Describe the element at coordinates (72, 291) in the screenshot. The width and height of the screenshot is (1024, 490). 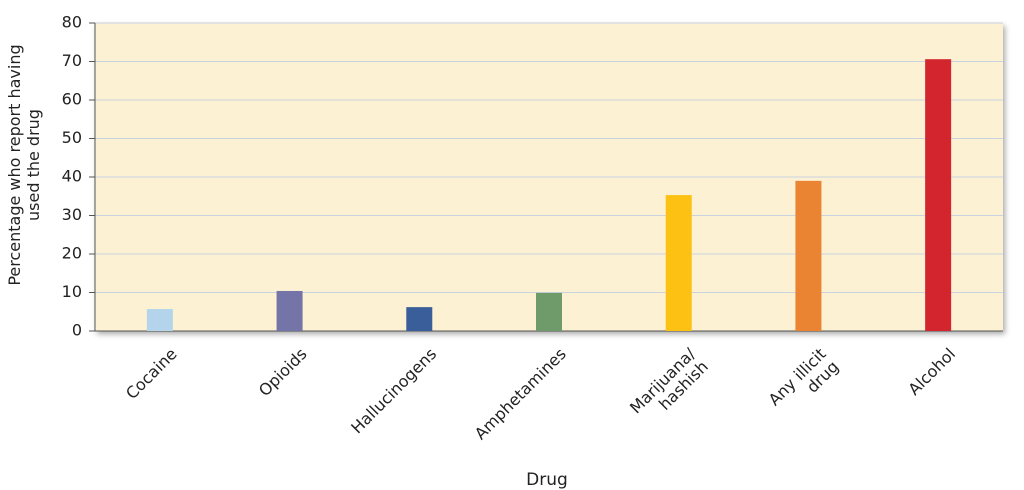
I see `y-tick-label: 10` at that location.